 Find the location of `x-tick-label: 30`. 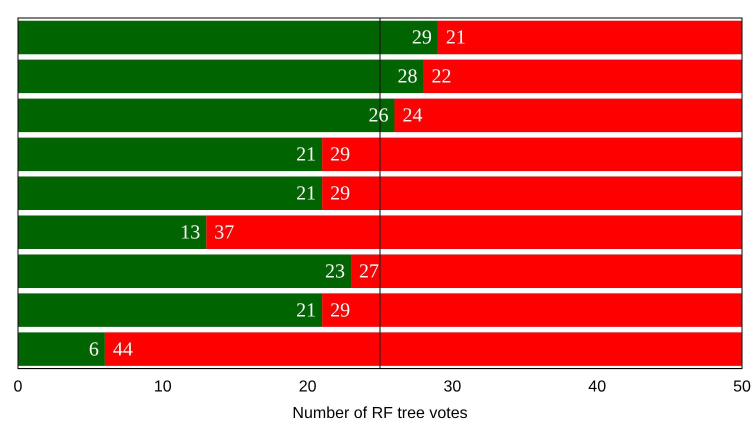

x-tick-label: 30 is located at coordinates (453, 387).